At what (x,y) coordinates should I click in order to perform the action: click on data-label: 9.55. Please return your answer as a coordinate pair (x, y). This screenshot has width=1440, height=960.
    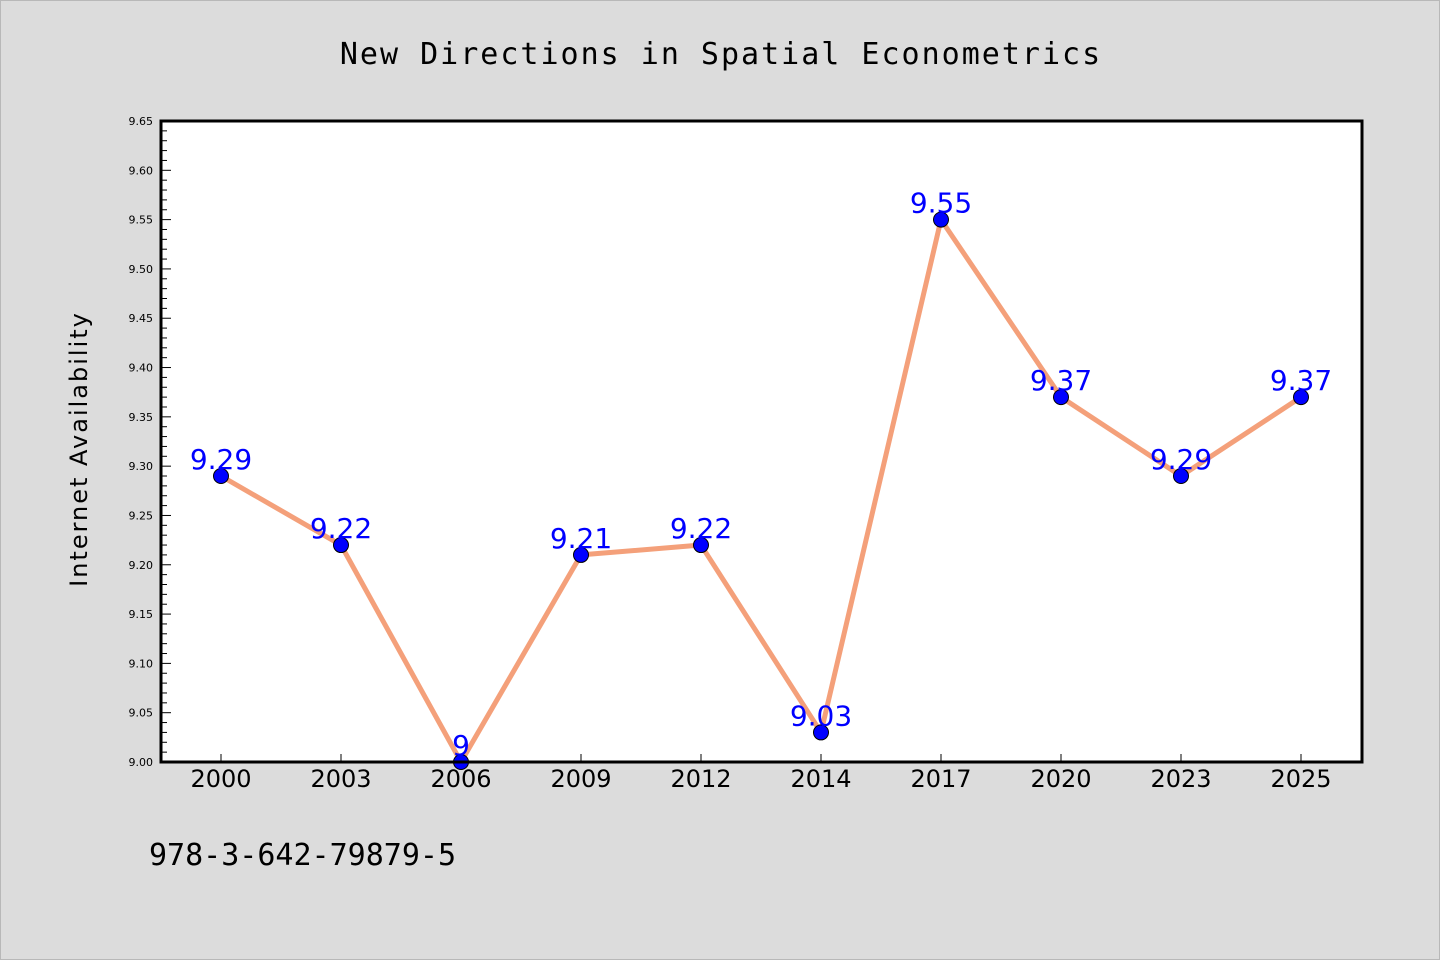
    Looking at the image, I should click on (941, 203).